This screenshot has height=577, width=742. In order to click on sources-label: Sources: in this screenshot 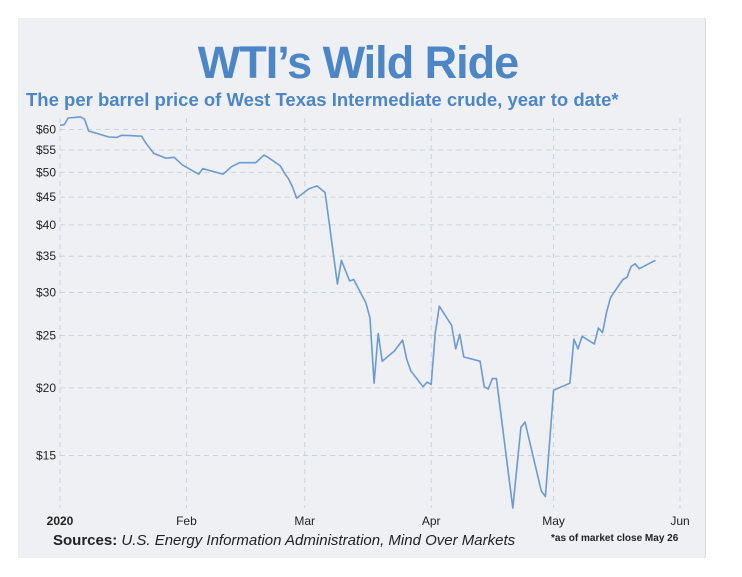, I will do `click(85, 540)`.